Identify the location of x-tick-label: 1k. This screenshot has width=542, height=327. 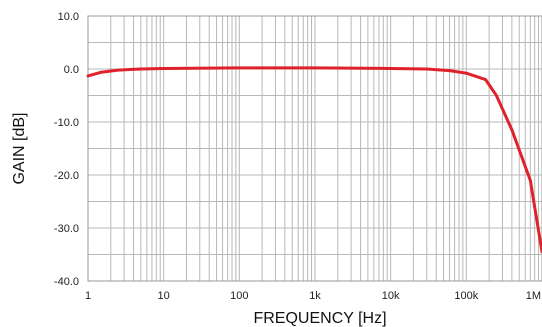
(315, 296).